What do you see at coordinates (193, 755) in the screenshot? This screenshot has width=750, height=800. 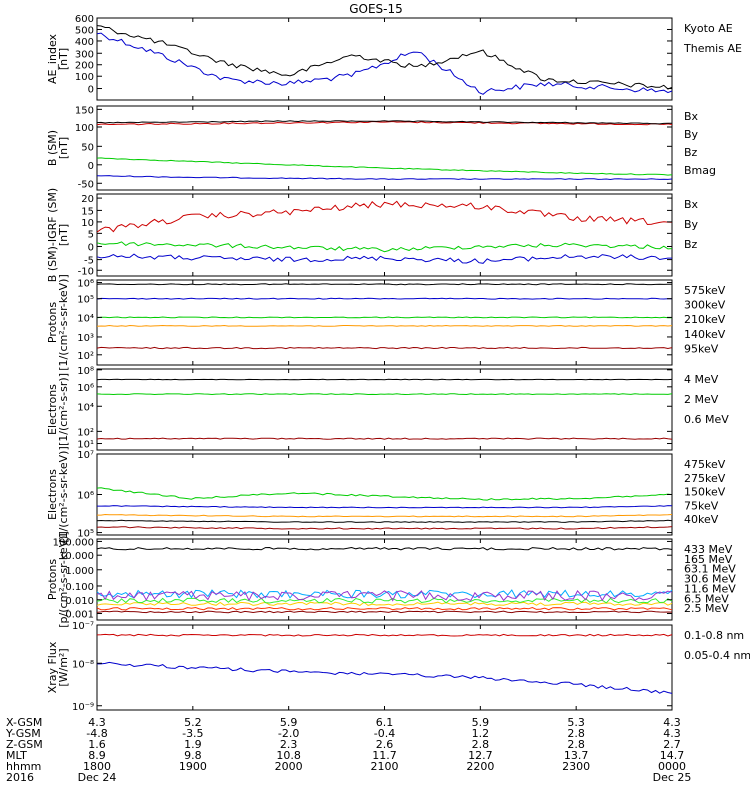 I see `footer-value: 9.8` at bounding box center [193, 755].